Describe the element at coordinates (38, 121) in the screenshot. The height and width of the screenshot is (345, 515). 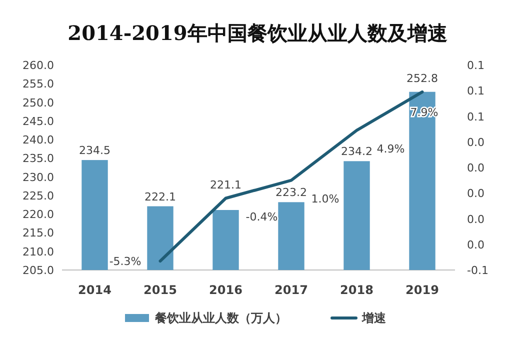
I see `y-tick-label: 245.0` at that location.